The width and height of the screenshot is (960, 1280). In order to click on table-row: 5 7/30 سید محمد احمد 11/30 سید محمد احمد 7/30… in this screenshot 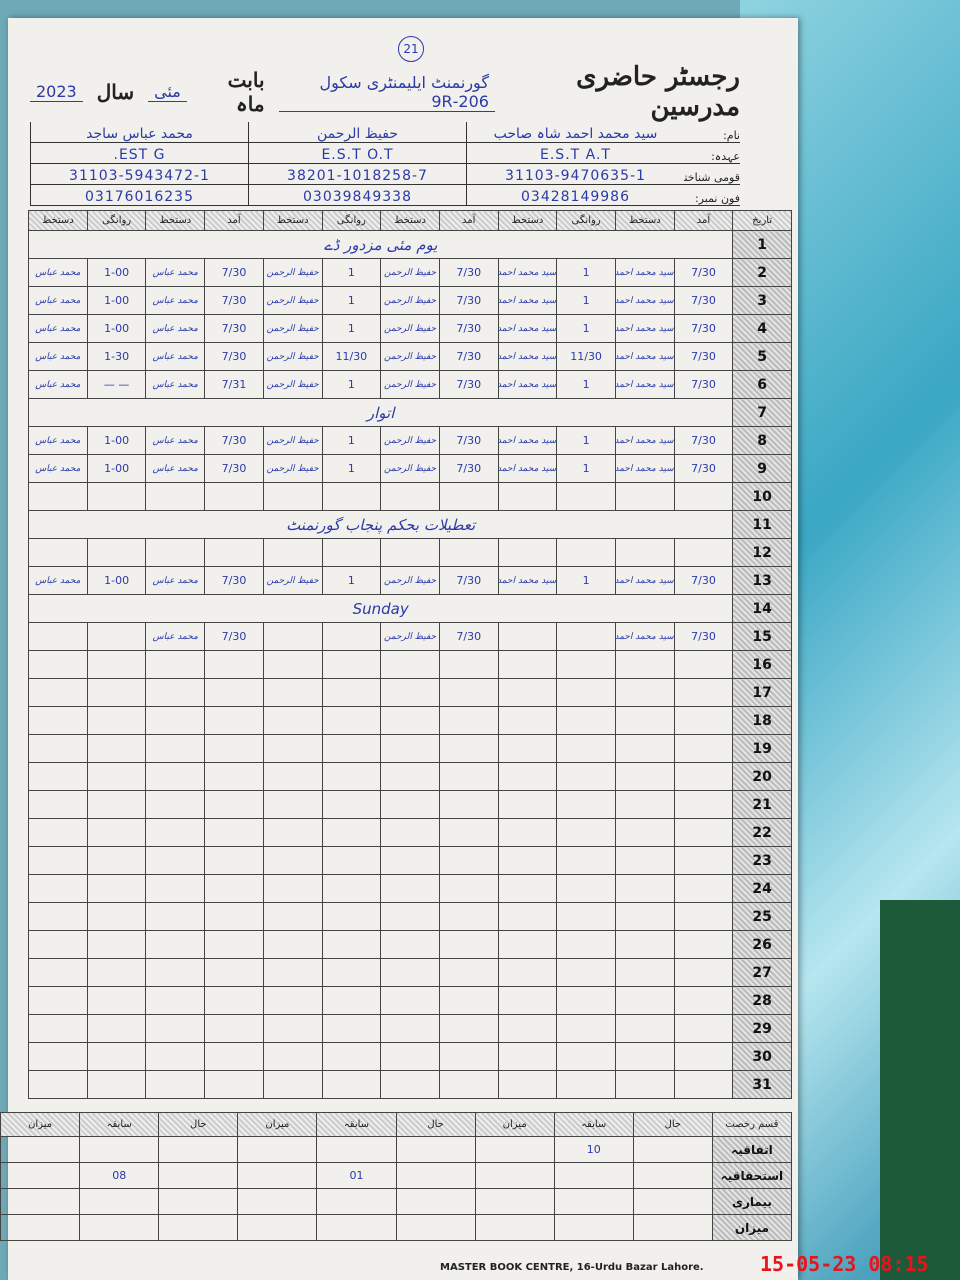, I will do `click(410, 356)`.